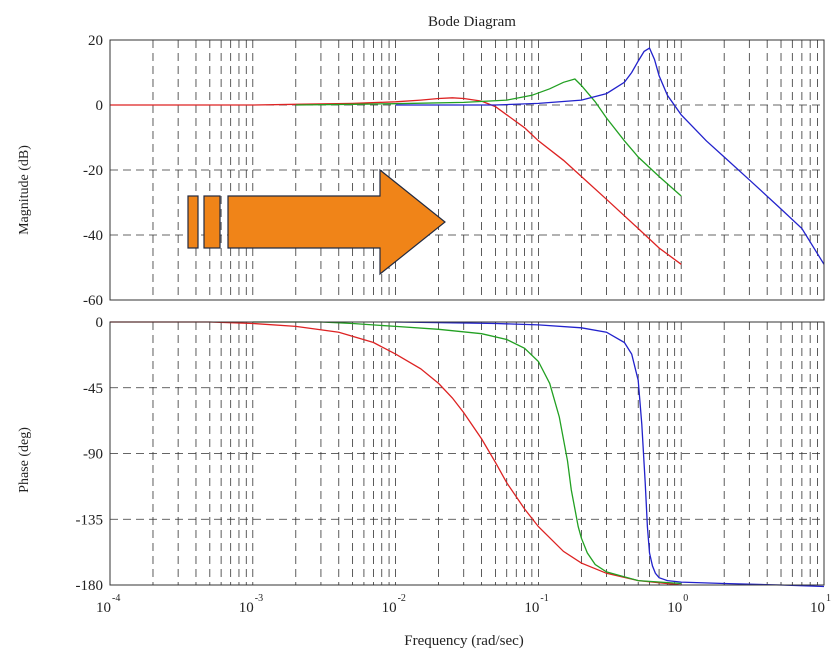 This screenshot has width=840, height=653. Describe the element at coordinates (90, 520) in the screenshot. I see `y-tick-label: -135` at that location.